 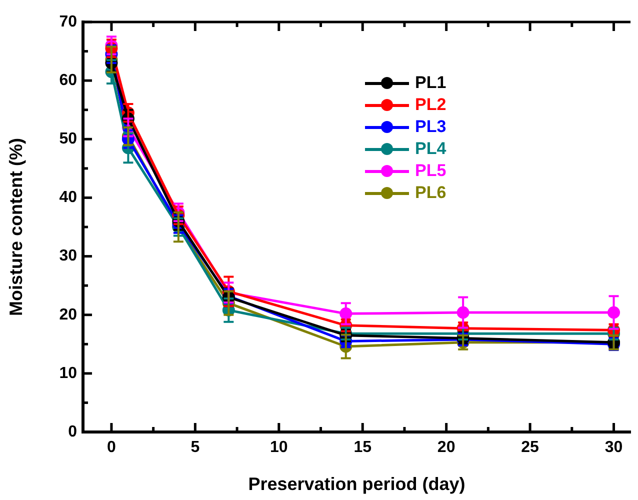 What do you see at coordinates (430, 193) in the screenshot?
I see `legend-label: PL6` at bounding box center [430, 193].